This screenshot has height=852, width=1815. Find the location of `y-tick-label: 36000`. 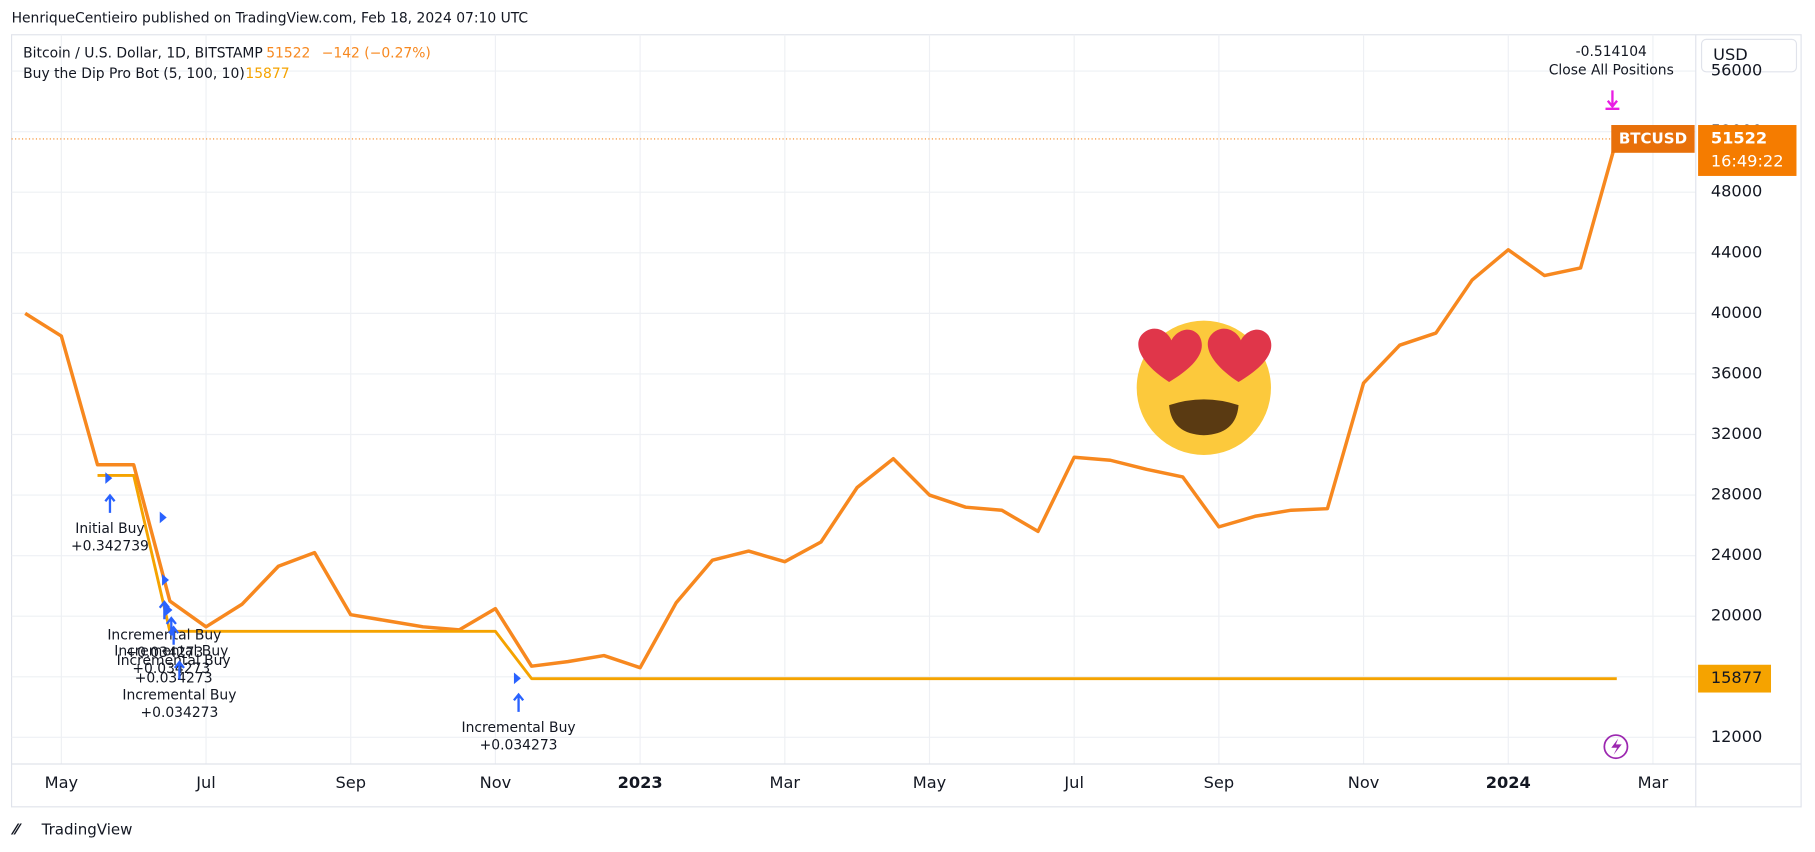

y-tick-label: 36000 is located at coordinates (1737, 372).